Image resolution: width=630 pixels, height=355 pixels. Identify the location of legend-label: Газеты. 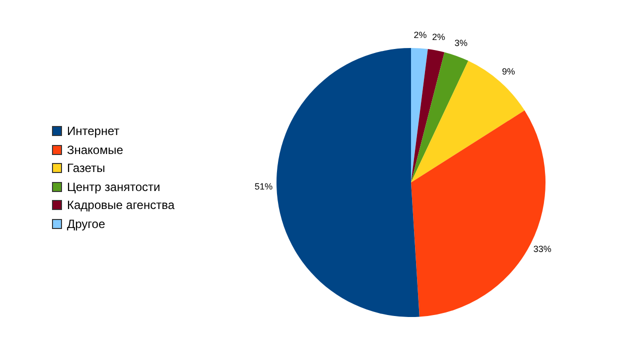
(86, 168).